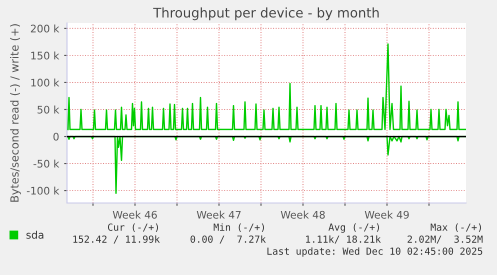 The width and height of the screenshot is (497, 275). Describe the element at coordinates (134, 214) in the screenshot. I see `x-tick-label: Week 46` at that location.